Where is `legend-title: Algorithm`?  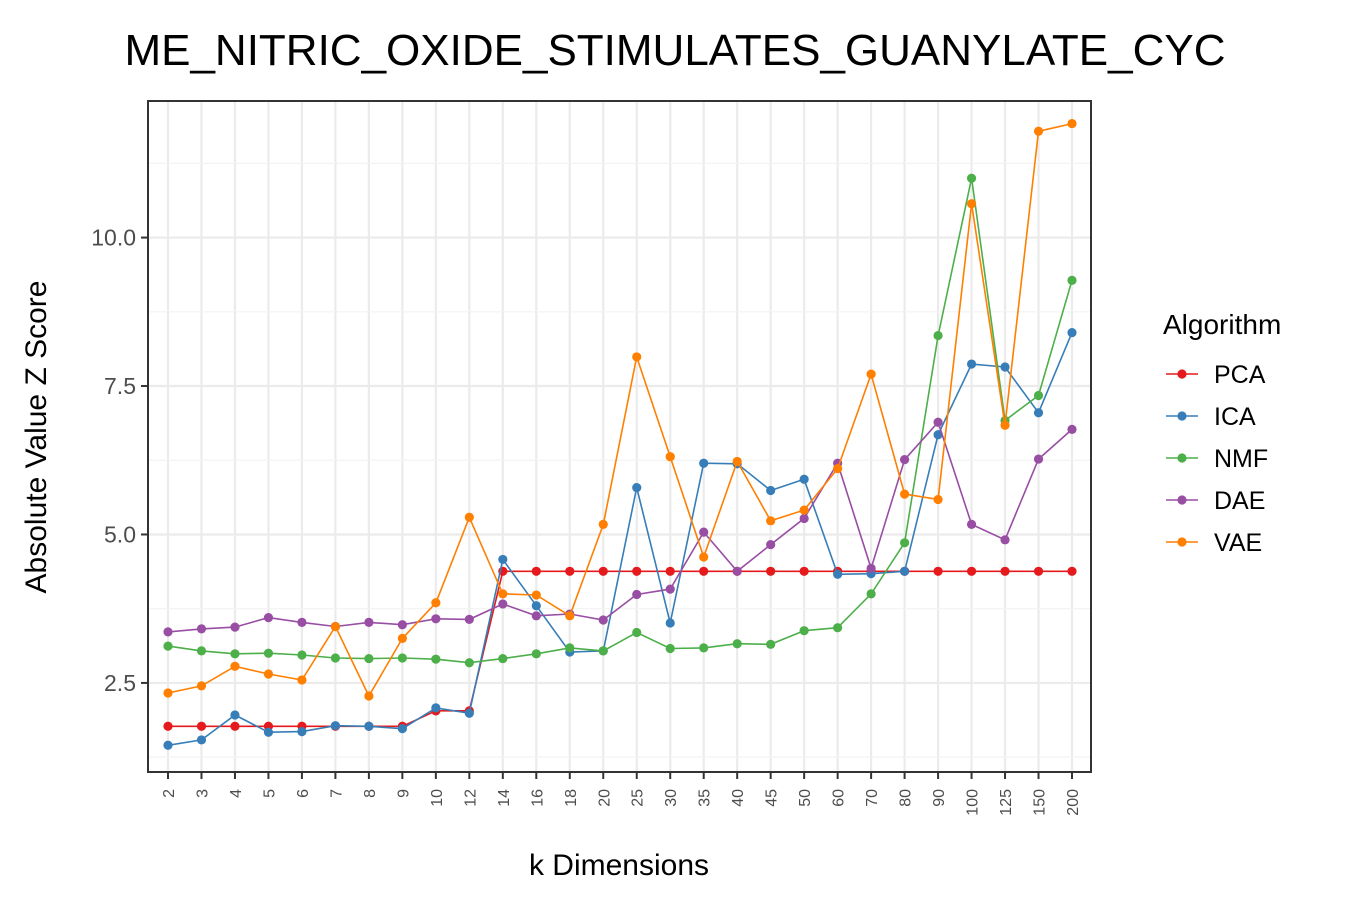 legend-title: Algorithm is located at coordinates (1222, 324).